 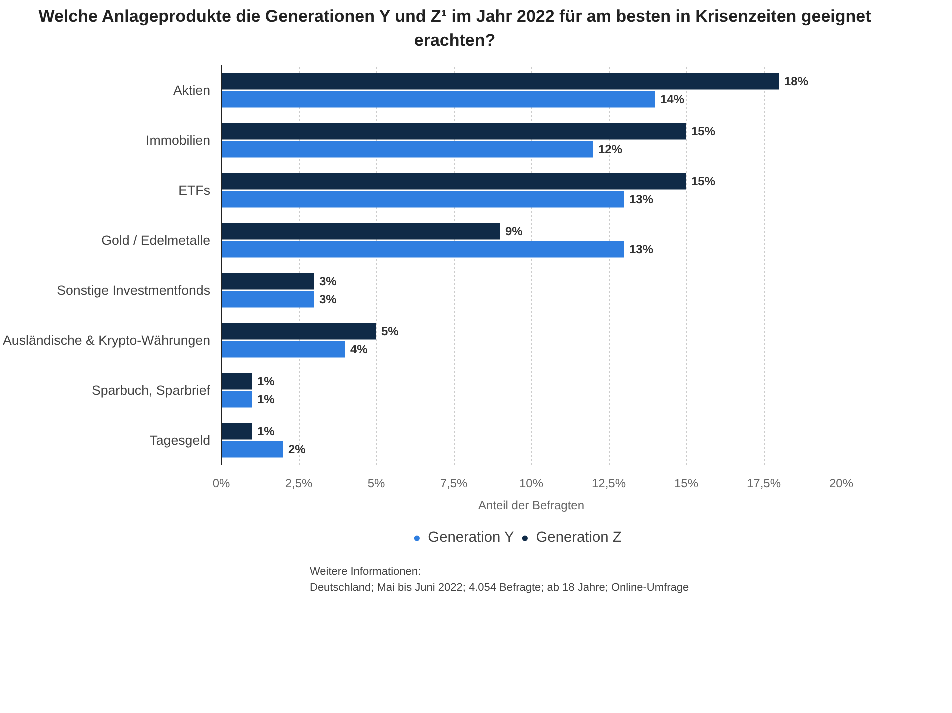 I want to click on y-tick-label: Sparbuch, Sparbrief, so click(x=151, y=390).